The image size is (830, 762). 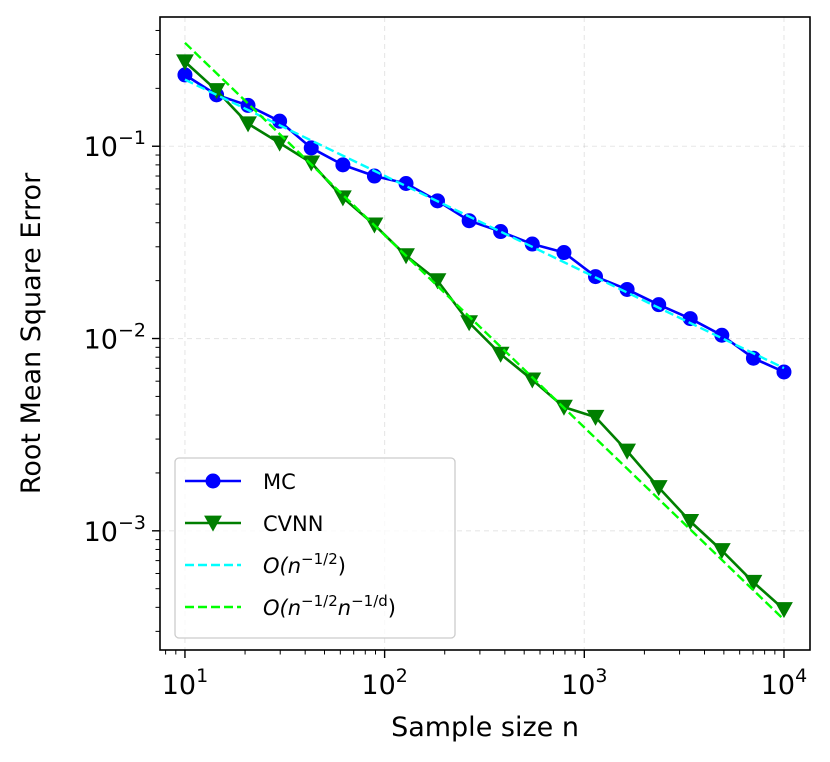 I want to click on x-tick-label: 10², so click(x=384, y=683).